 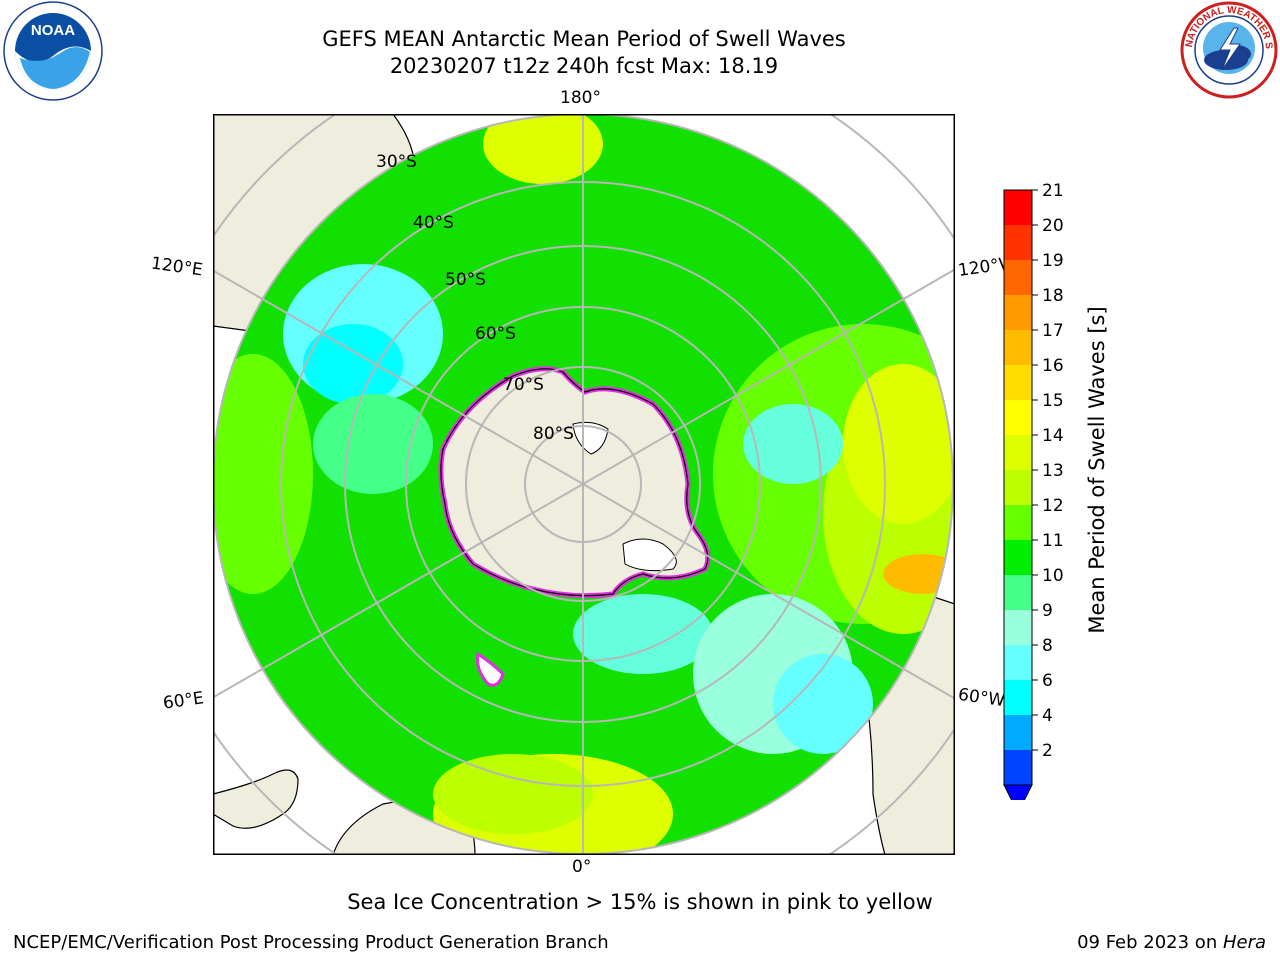 I want to click on map-subtitle: 20230207 t12z 240h fcst Max: 18.19, so click(x=584, y=66).